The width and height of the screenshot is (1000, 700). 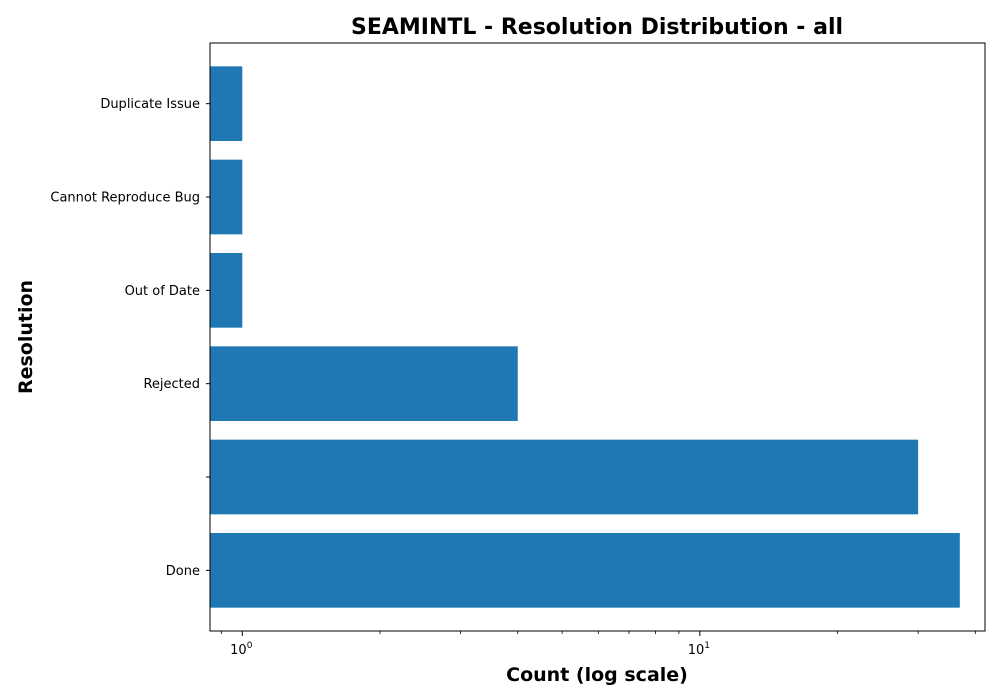 What do you see at coordinates (171, 384) in the screenshot?
I see `y-tick-label-rejected: Rejected` at bounding box center [171, 384].